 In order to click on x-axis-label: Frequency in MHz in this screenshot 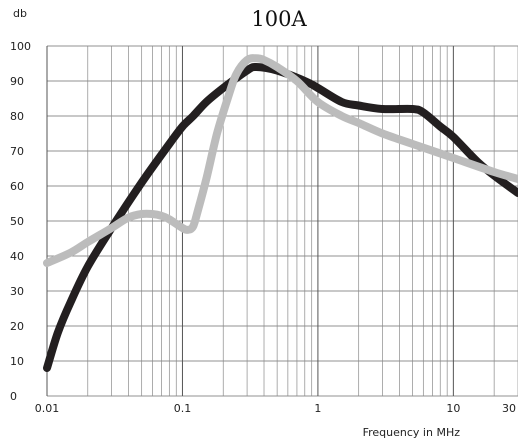, I will do `click(412, 432)`.